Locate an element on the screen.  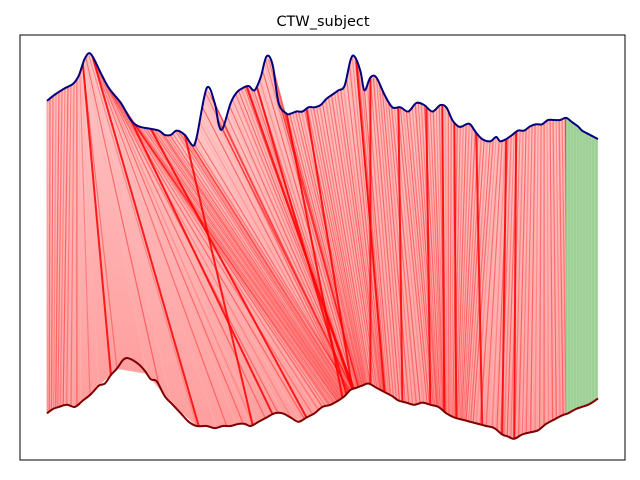
series-bottom-line is located at coordinates (322, 398).